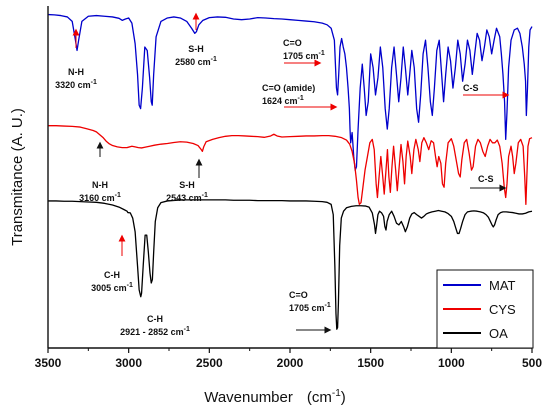 The height and width of the screenshot is (413, 550). Describe the element at coordinates (301, 56) in the screenshot. I see `annotation-mat-co-text-1: 1705 cm` at that location.